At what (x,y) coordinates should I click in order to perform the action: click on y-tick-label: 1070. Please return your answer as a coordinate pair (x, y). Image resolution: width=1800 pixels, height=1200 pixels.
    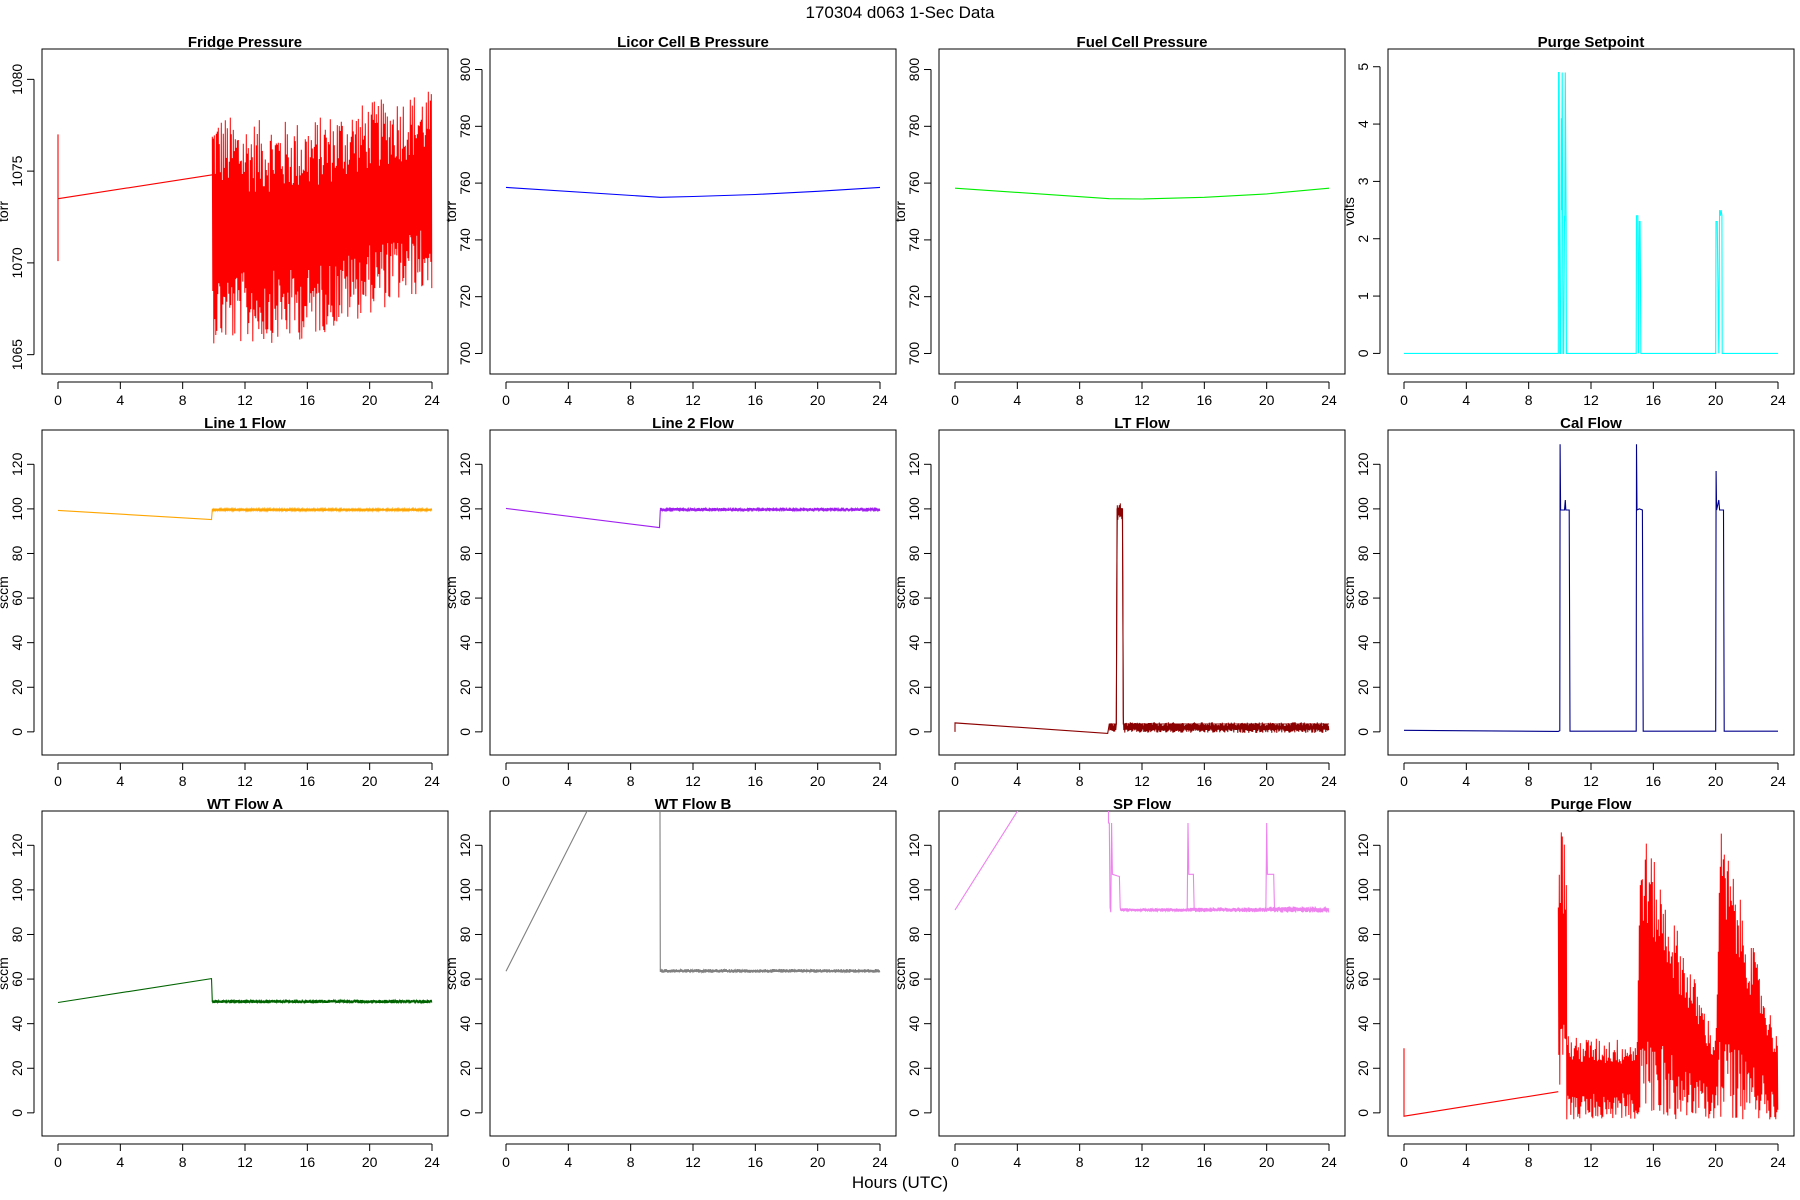
    Looking at the image, I should click on (17, 262).